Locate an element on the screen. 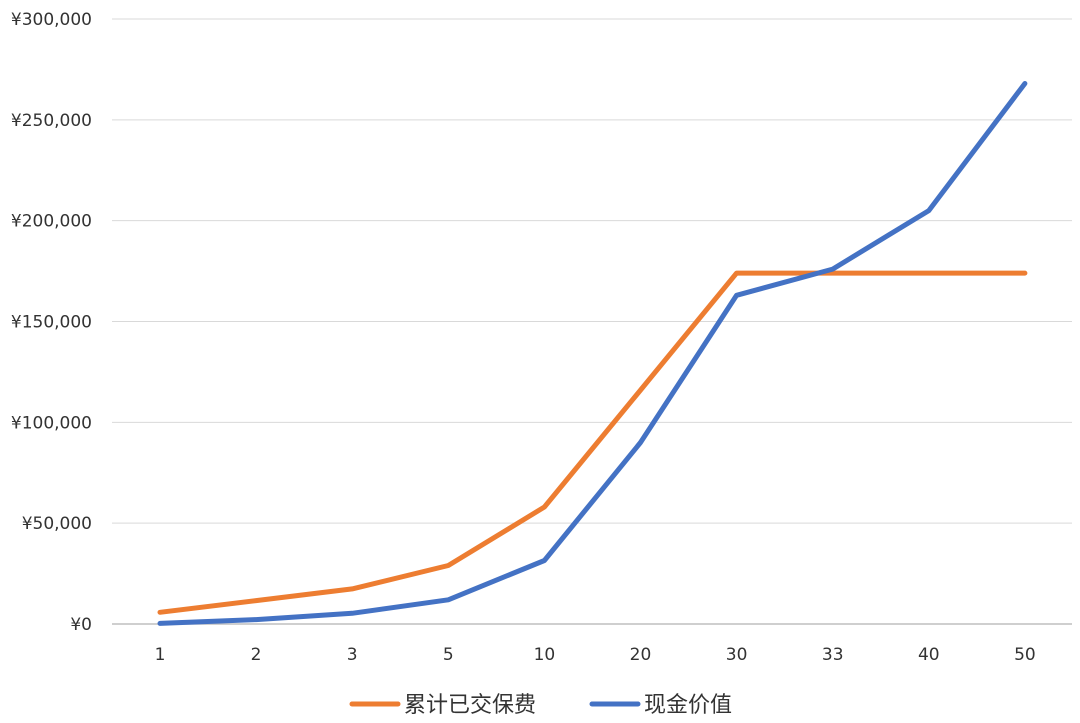  x-tick-label: 2 is located at coordinates (256, 655).